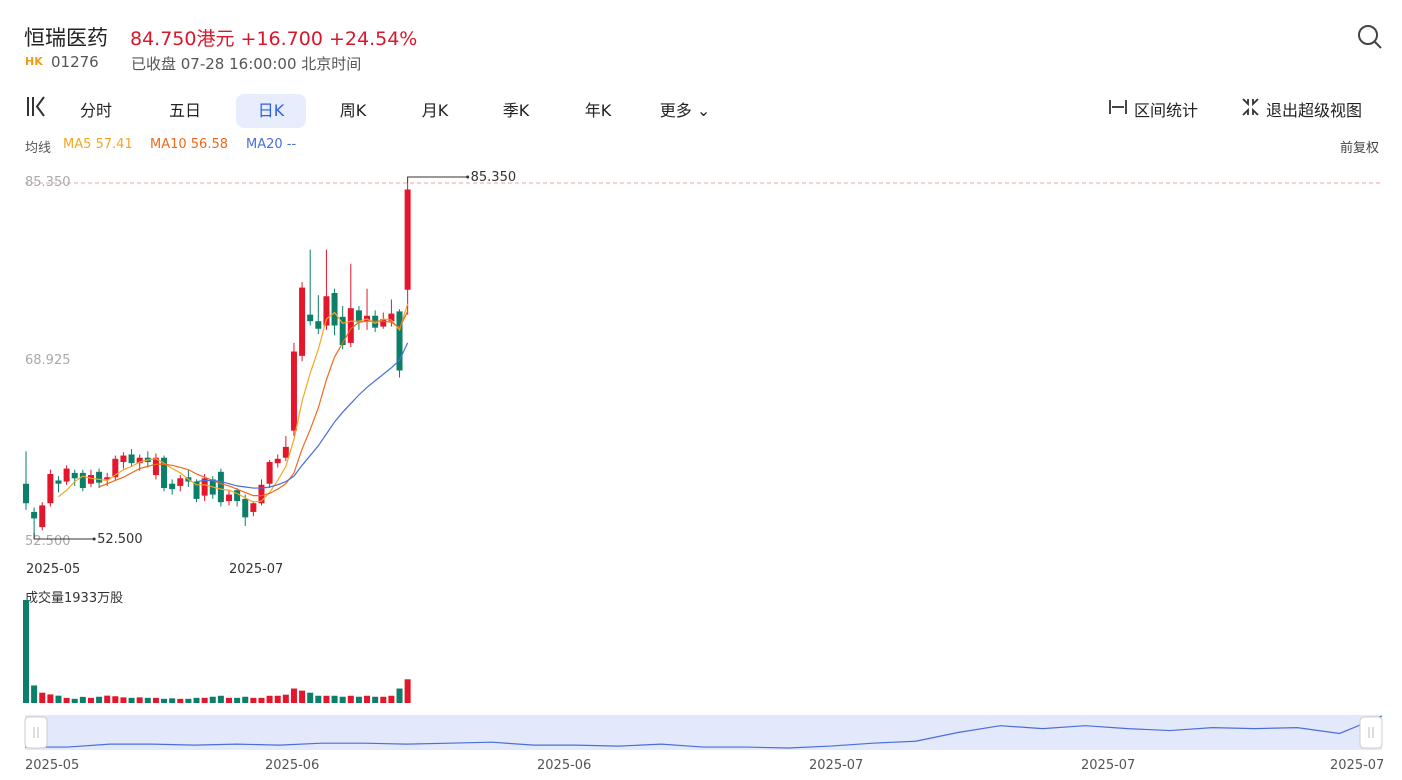 Image resolution: width=1402 pixels, height=780 pixels. I want to click on min-marker, so click(64, 536).